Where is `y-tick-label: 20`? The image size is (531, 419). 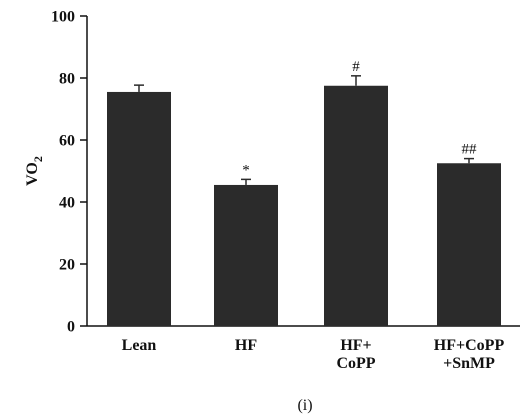 y-tick-label: 20 is located at coordinates (67, 265).